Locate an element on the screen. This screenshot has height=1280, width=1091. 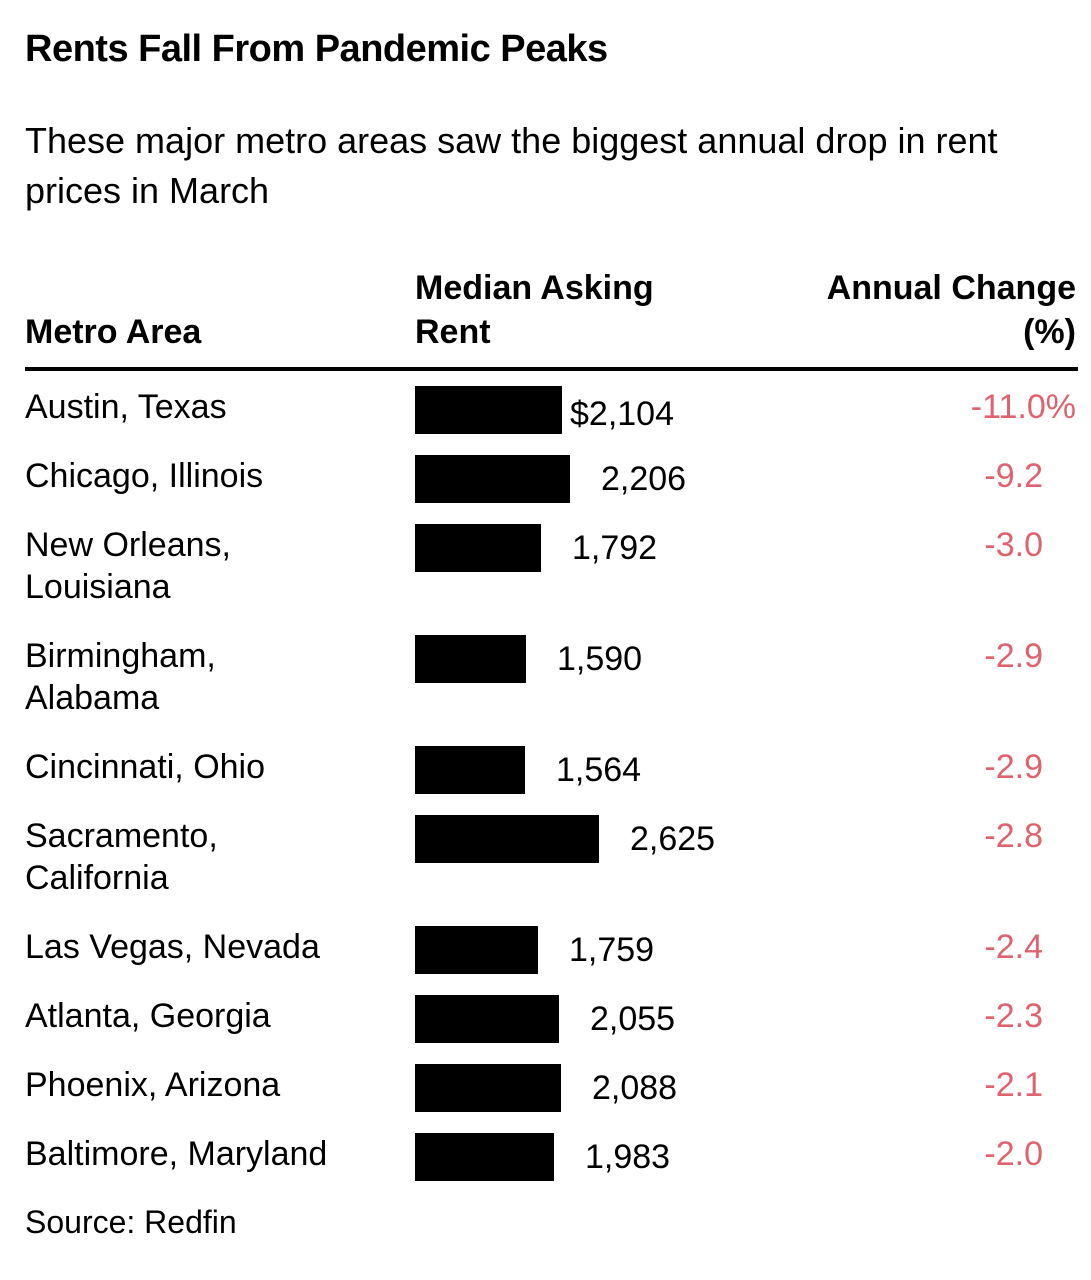
rent-value-label: 1,792 is located at coordinates (615, 548).